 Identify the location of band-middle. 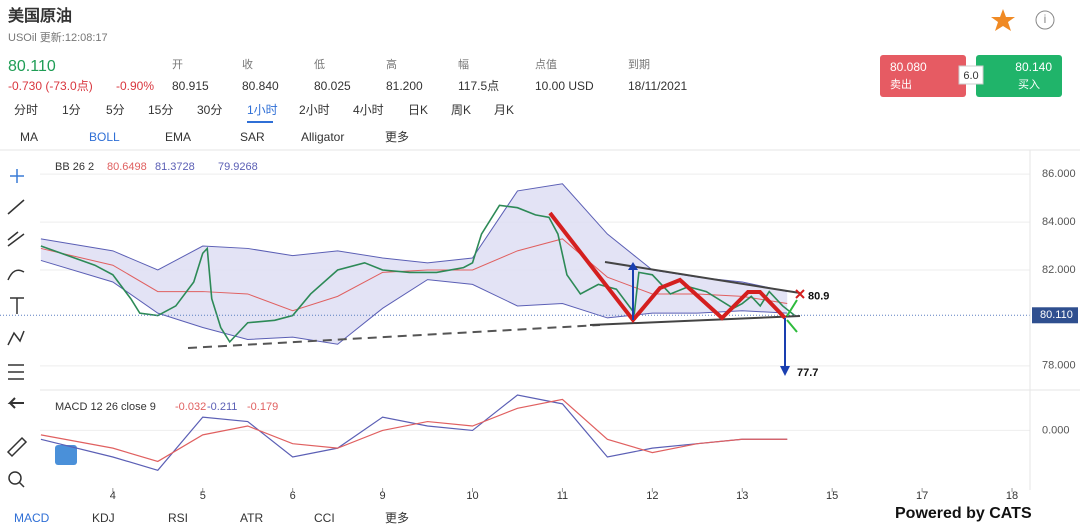
(414, 275).